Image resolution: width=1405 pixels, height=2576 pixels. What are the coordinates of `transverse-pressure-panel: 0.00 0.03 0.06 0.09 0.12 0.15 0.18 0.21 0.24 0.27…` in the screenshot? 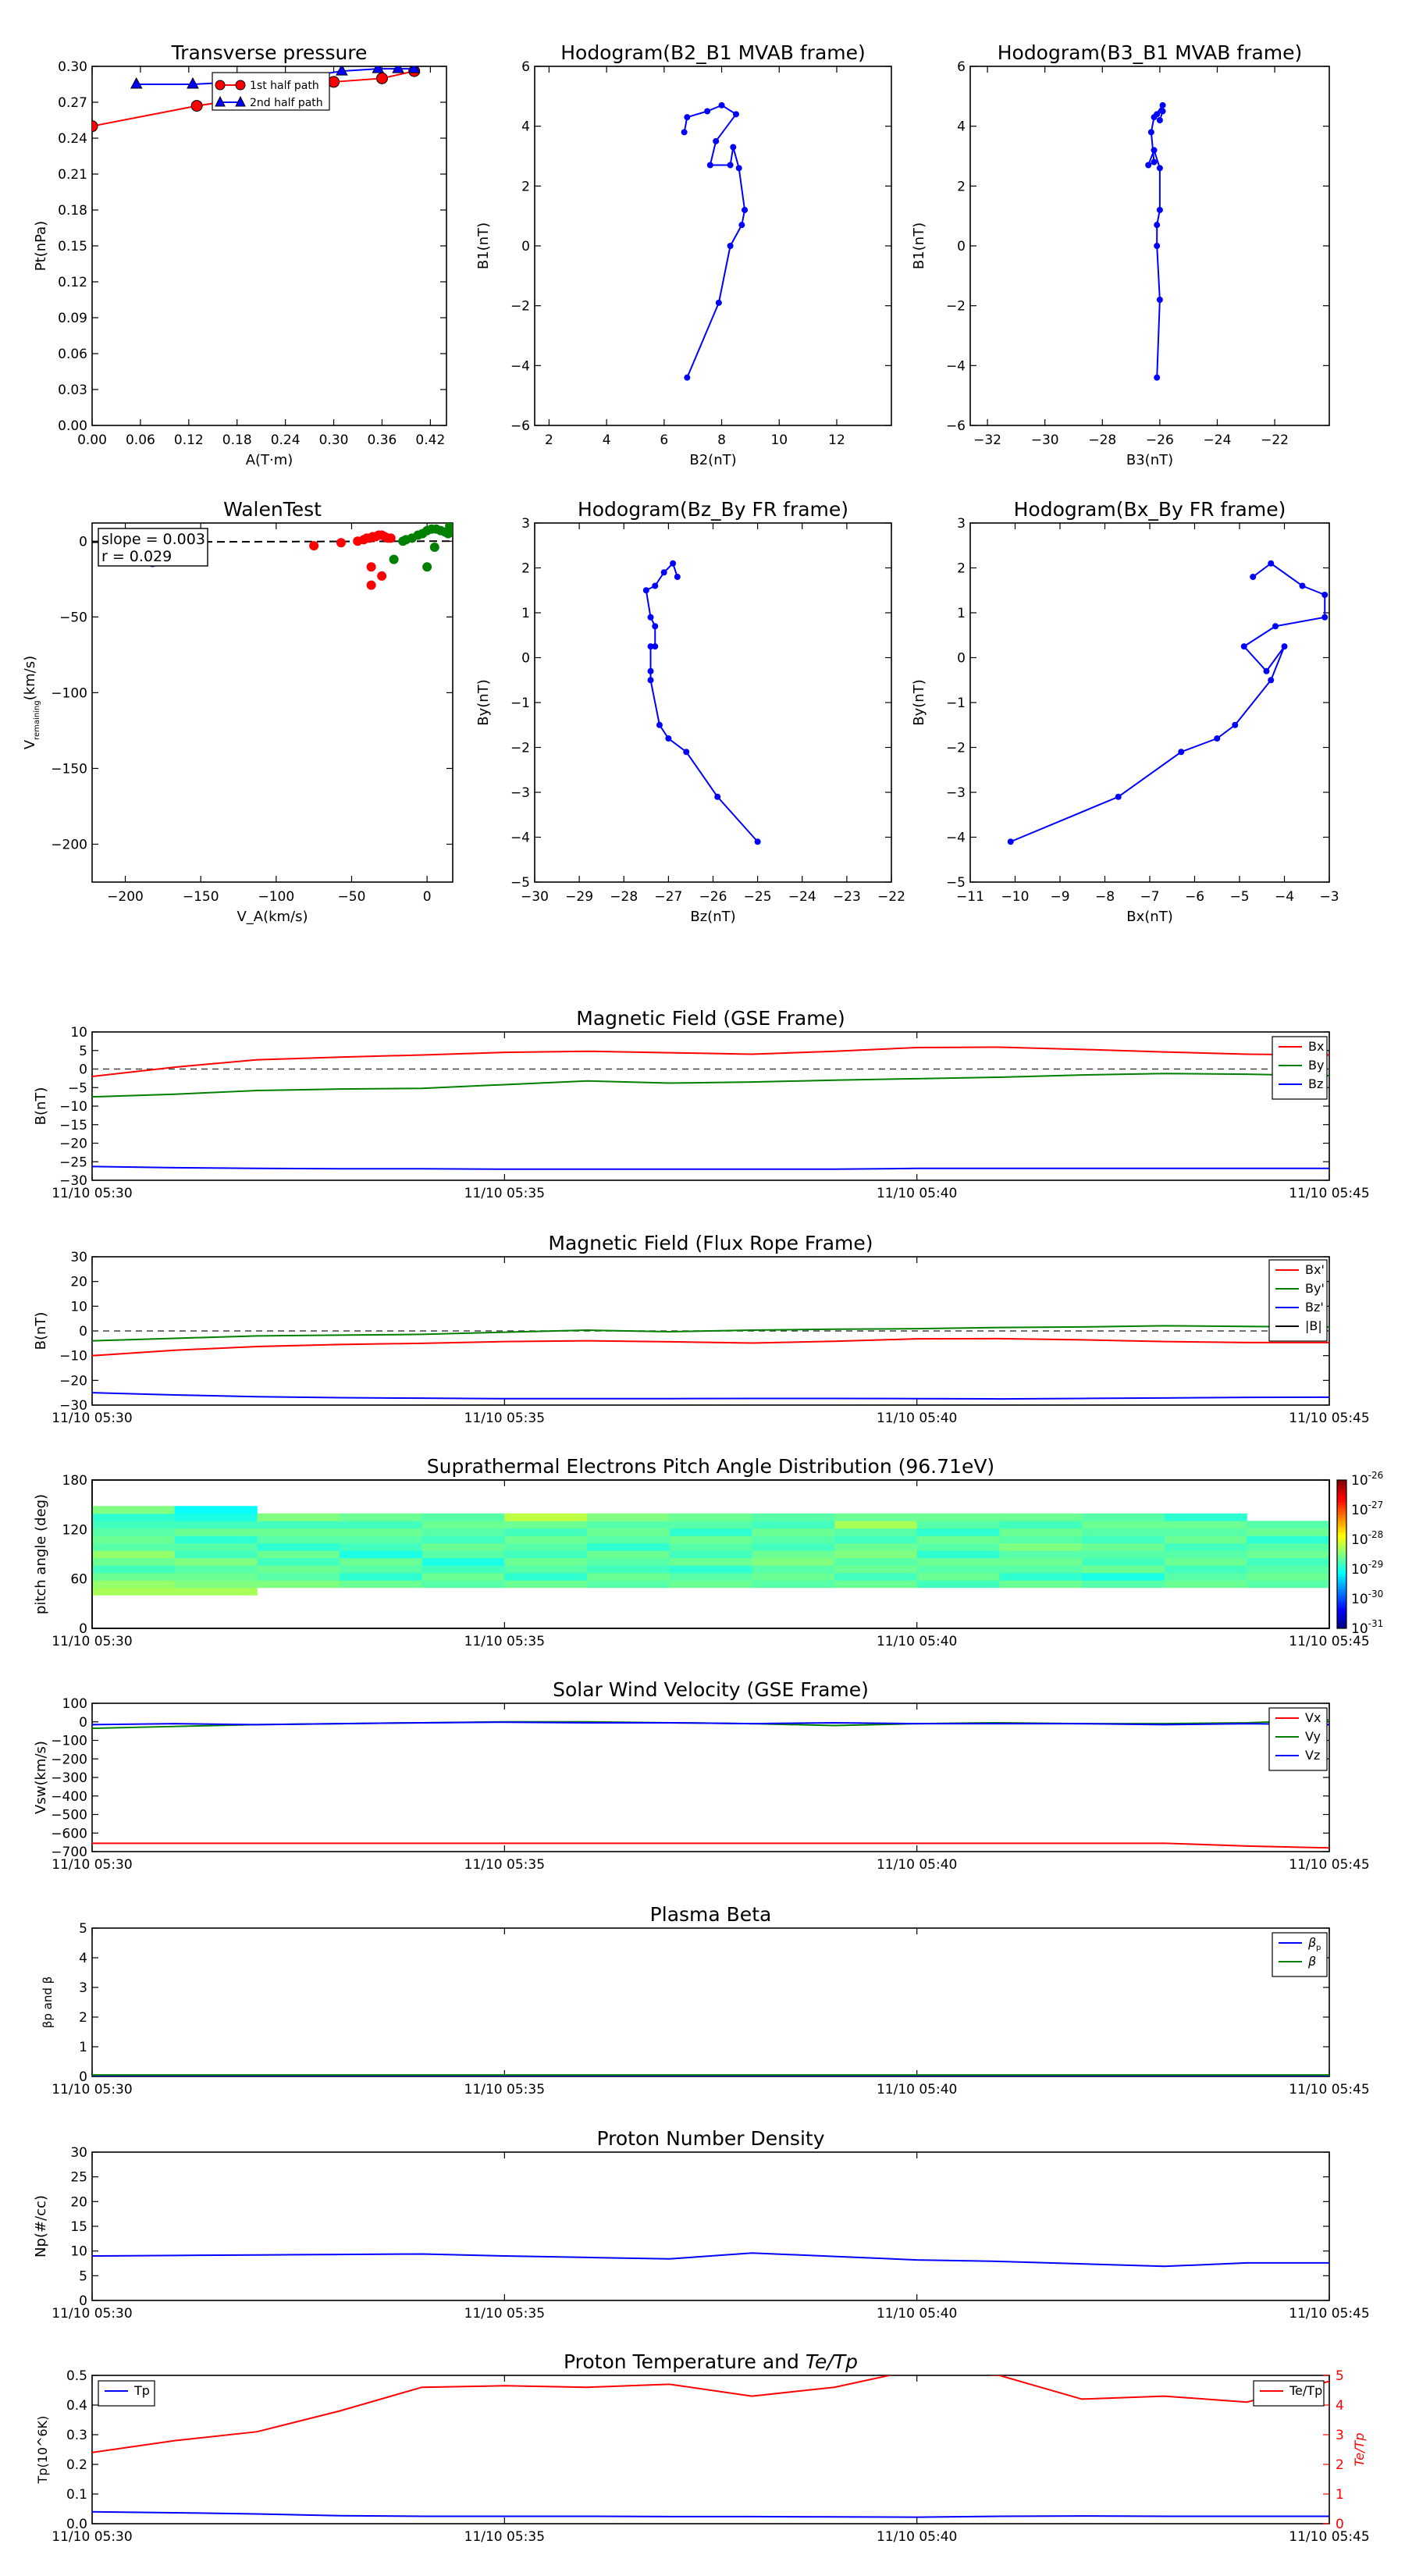 It's located at (240, 255).